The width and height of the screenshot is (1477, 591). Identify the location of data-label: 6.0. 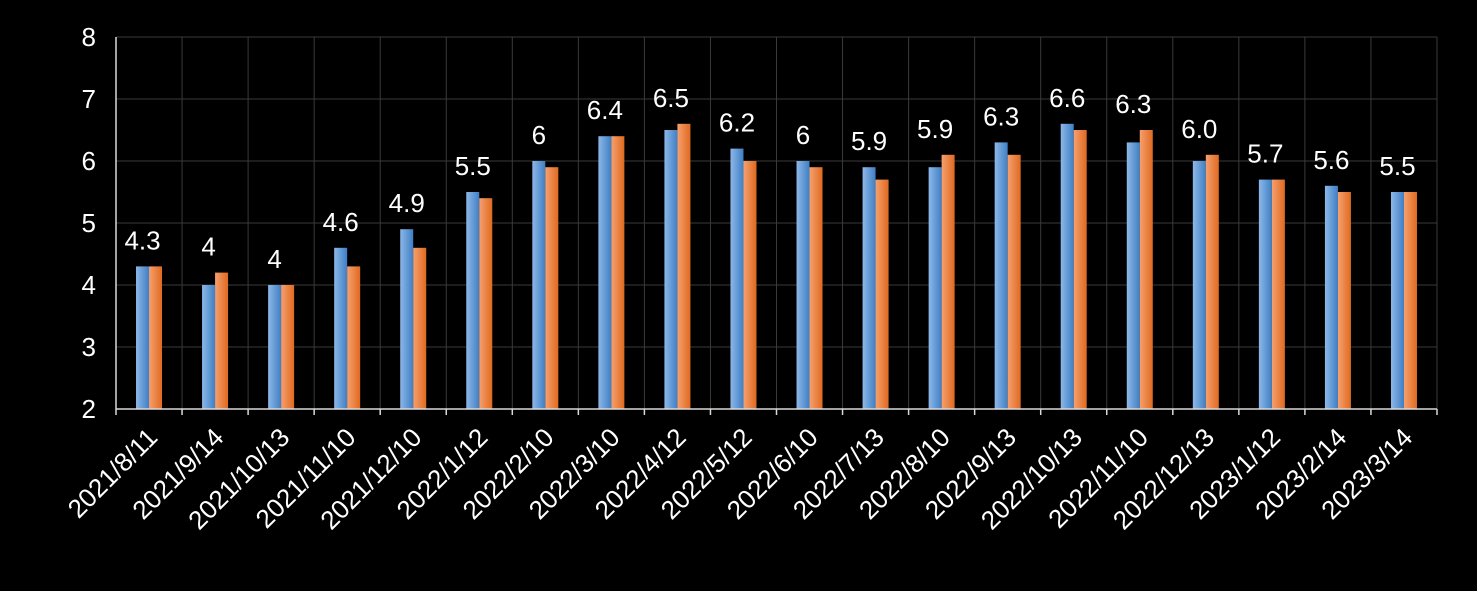
(1199, 129).